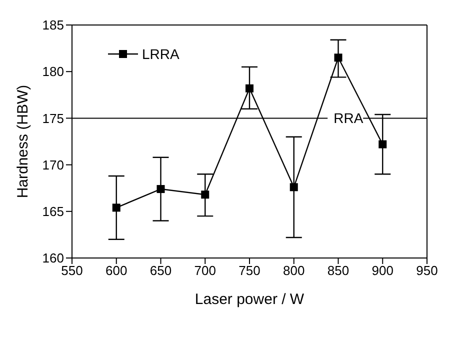 The image size is (460, 342). I want to click on y-tick-label: 165, so click(53, 212).